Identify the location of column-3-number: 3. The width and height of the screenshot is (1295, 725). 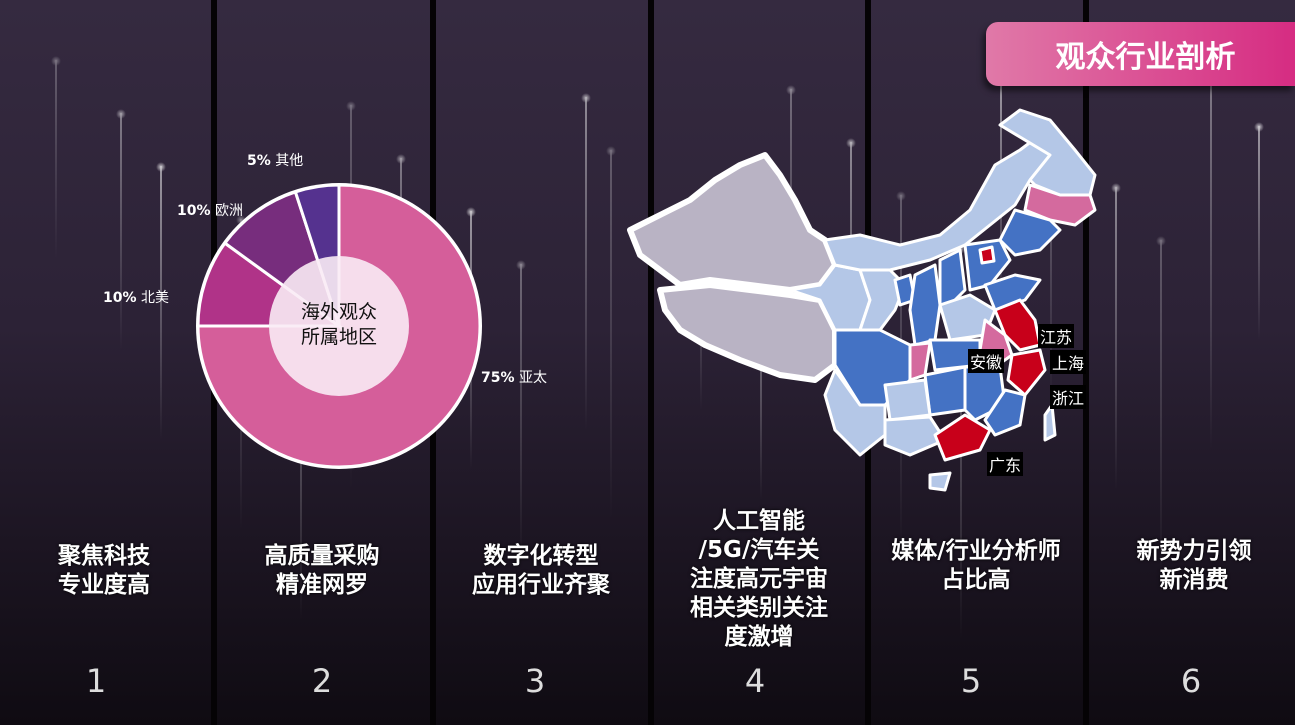
(535, 681).